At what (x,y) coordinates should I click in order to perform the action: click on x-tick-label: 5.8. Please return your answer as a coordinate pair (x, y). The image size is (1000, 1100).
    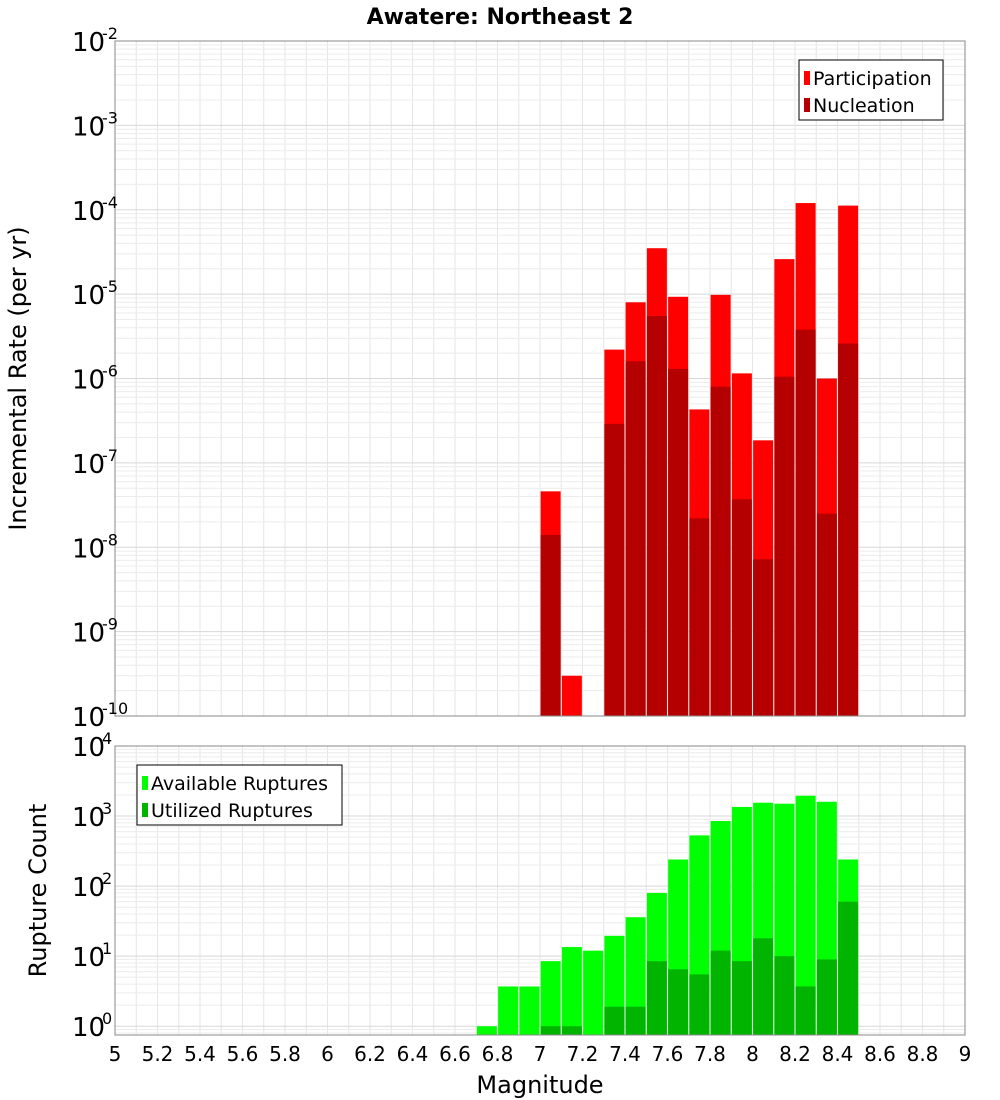
    Looking at the image, I should click on (285, 1054).